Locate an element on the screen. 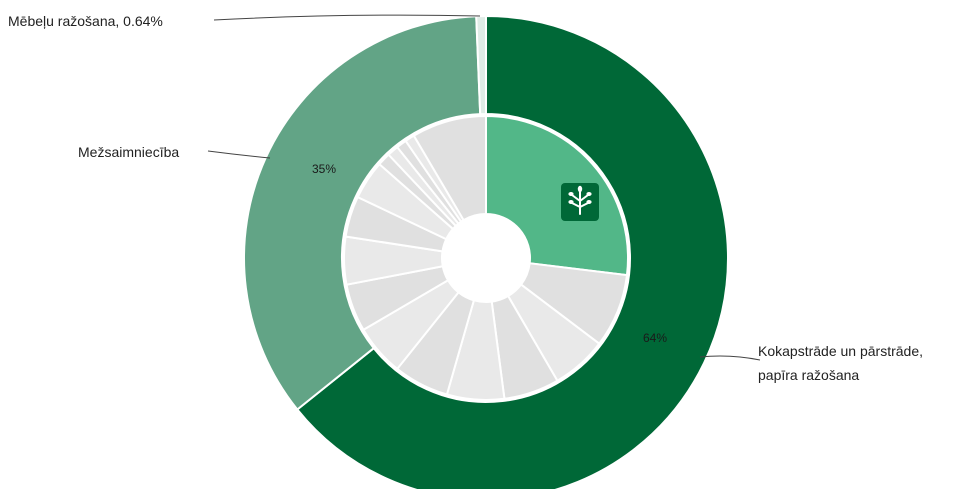  value-label-1: 64% is located at coordinates (655, 338).